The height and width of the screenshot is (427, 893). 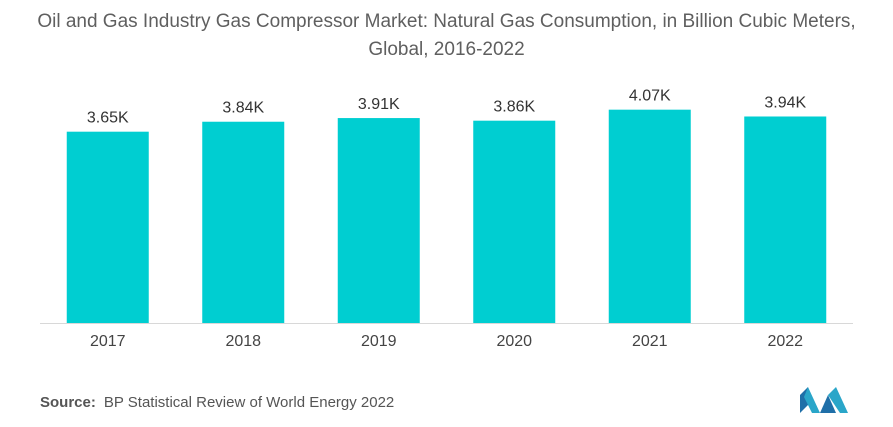 What do you see at coordinates (514, 221) in the screenshot?
I see `bar-2020` at bounding box center [514, 221].